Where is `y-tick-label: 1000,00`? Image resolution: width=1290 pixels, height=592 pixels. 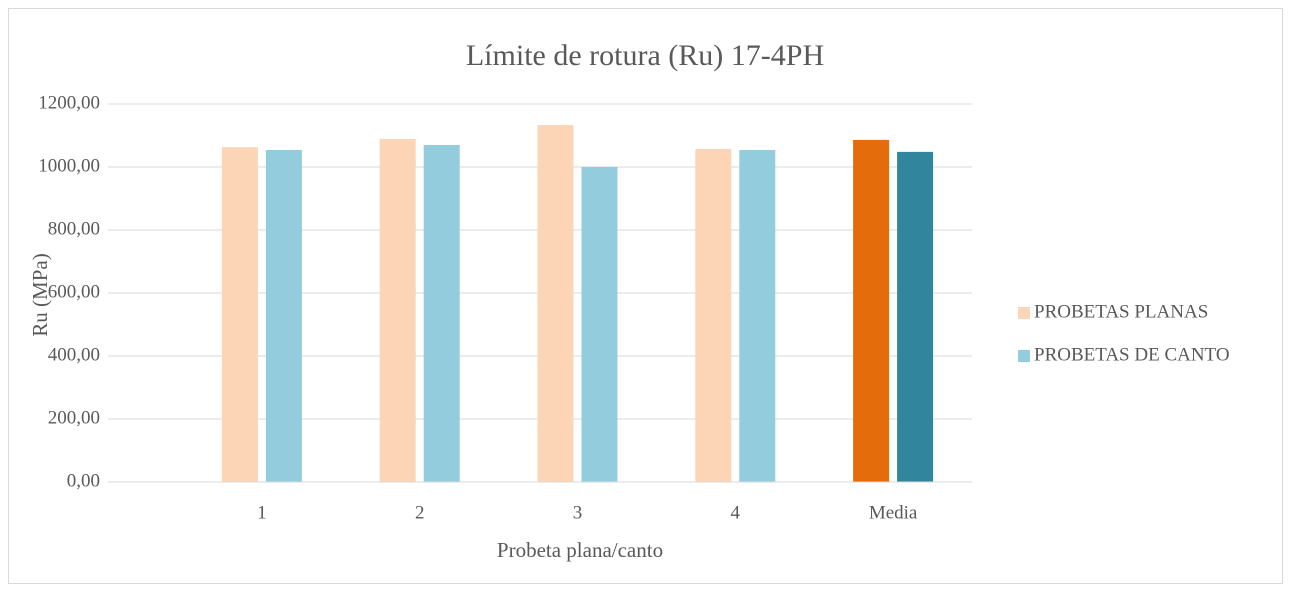 y-tick-label: 1000,00 is located at coordinates (69, 165).